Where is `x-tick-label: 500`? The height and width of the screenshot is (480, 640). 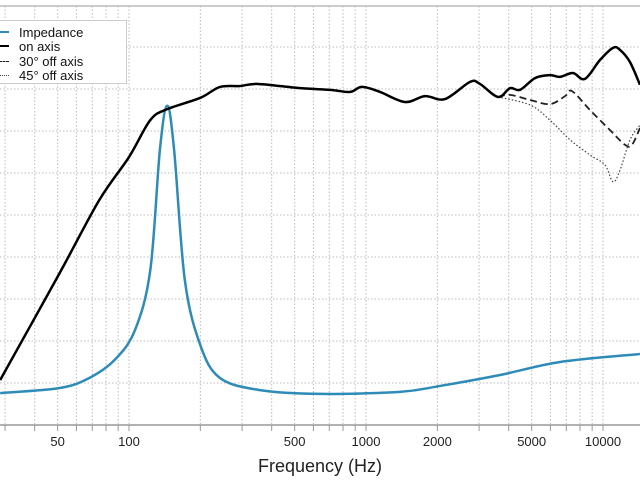 x-tick-label: 500 is located at coordinates (295, 441).